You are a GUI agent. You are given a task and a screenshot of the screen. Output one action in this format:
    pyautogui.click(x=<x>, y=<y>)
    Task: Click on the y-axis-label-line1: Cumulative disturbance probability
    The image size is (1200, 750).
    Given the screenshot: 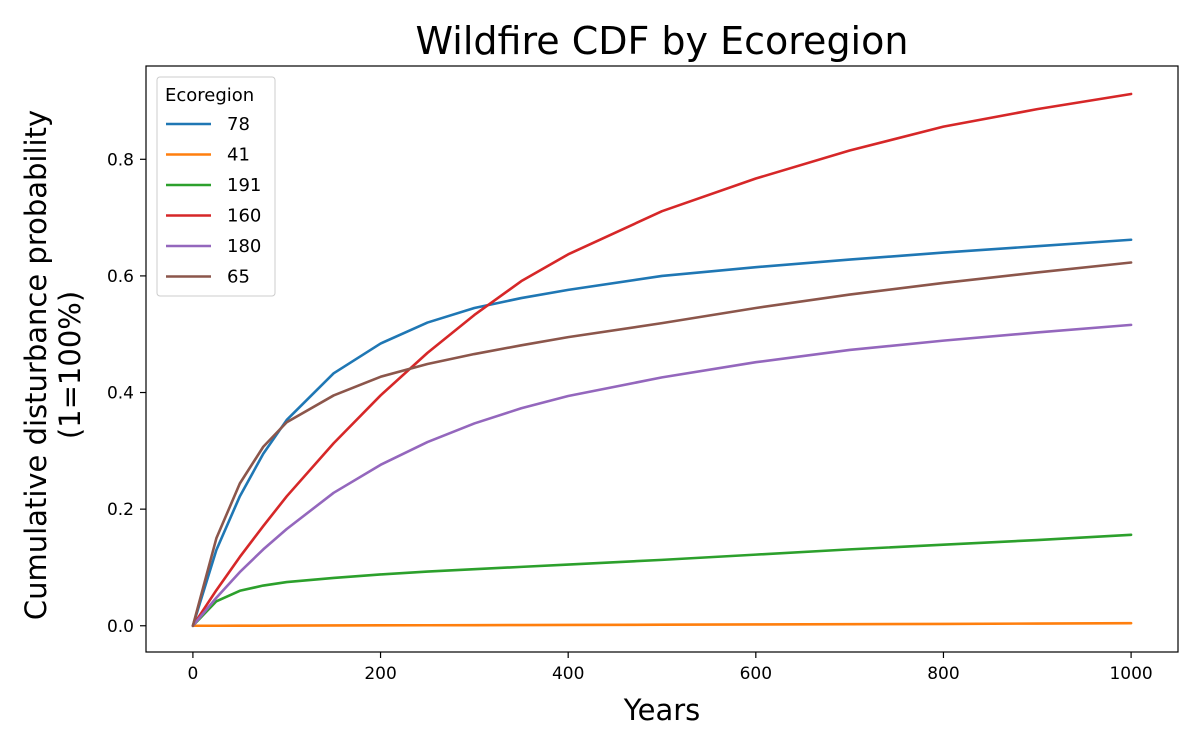 What is the action you would take?
    pyautogui.click(x=36, y=365)
    